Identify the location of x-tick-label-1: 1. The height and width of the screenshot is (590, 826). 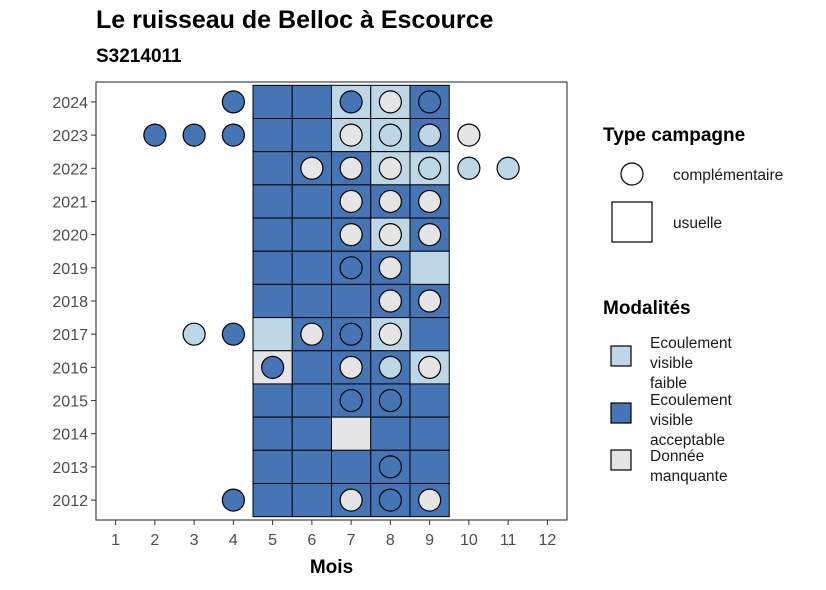
(115, 540).